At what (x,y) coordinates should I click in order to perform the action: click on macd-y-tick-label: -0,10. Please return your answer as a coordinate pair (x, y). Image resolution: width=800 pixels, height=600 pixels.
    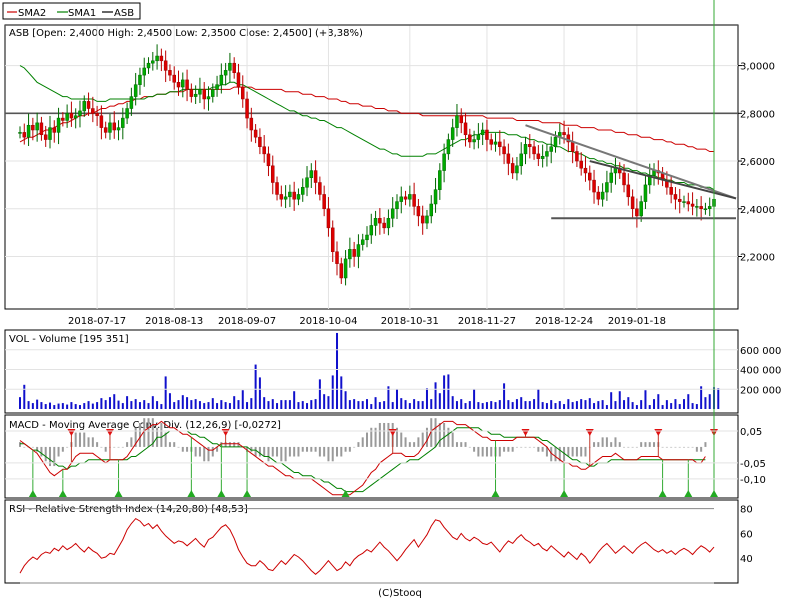
    Looking at the image, I should click on (753, 480).